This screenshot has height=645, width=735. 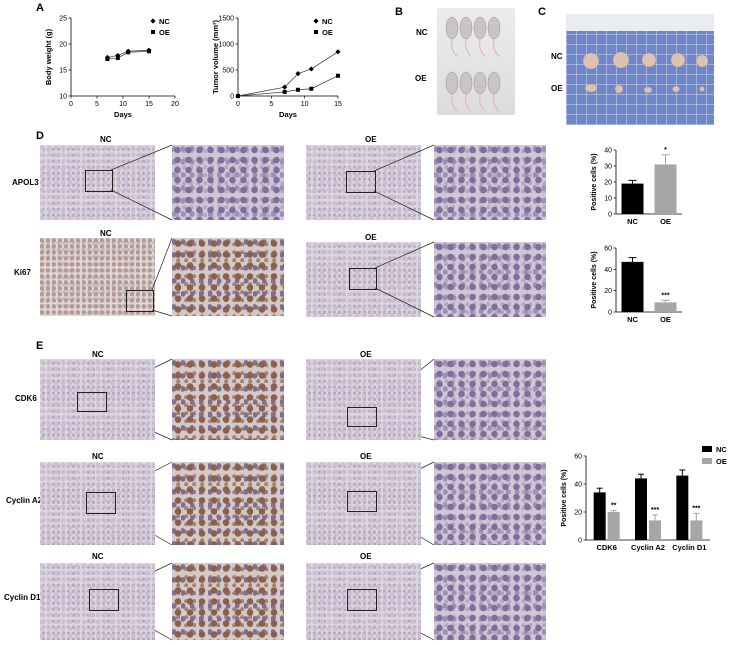 I want to click on ihc-cdk6-oe-low, so click(x=363, y=399).